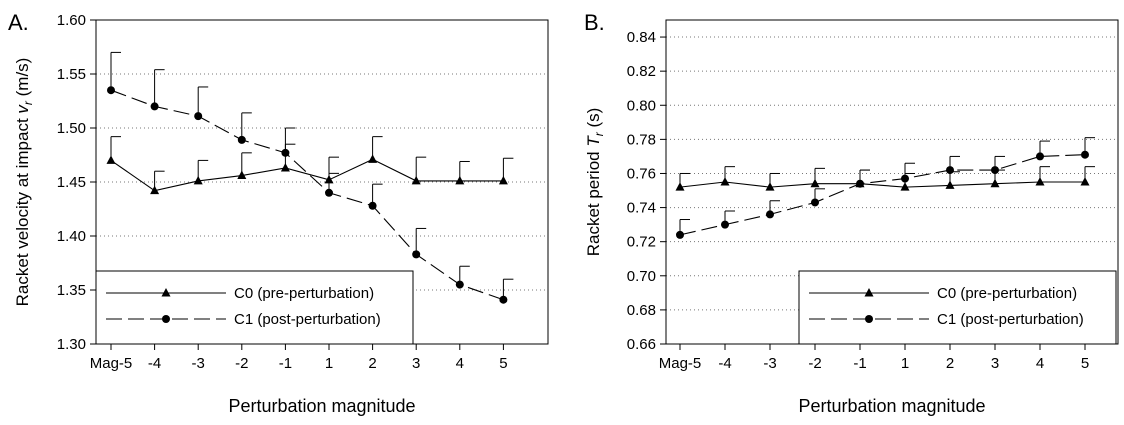  Describe the element at coordinates (71, 344) in the screenshot. I see `y-tick-label: 1.30` at that location.